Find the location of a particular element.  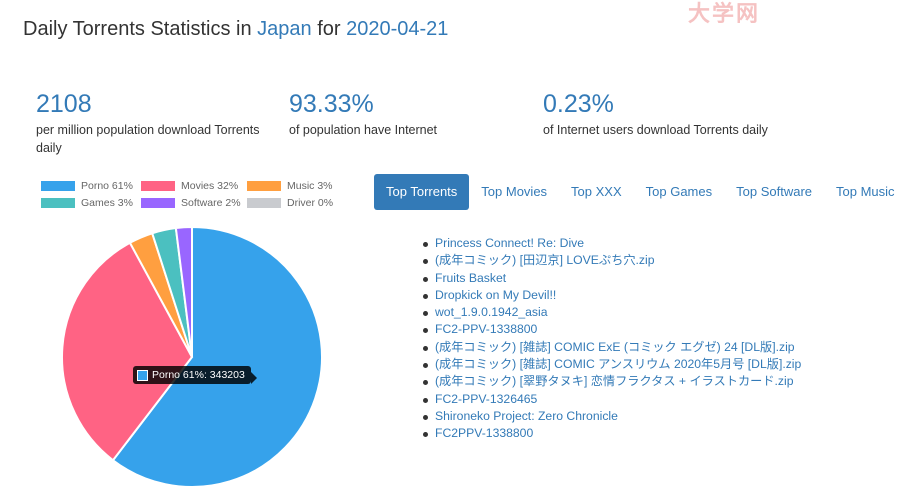

date-link: 2020-04-21 is located at coordinates (397, 29).